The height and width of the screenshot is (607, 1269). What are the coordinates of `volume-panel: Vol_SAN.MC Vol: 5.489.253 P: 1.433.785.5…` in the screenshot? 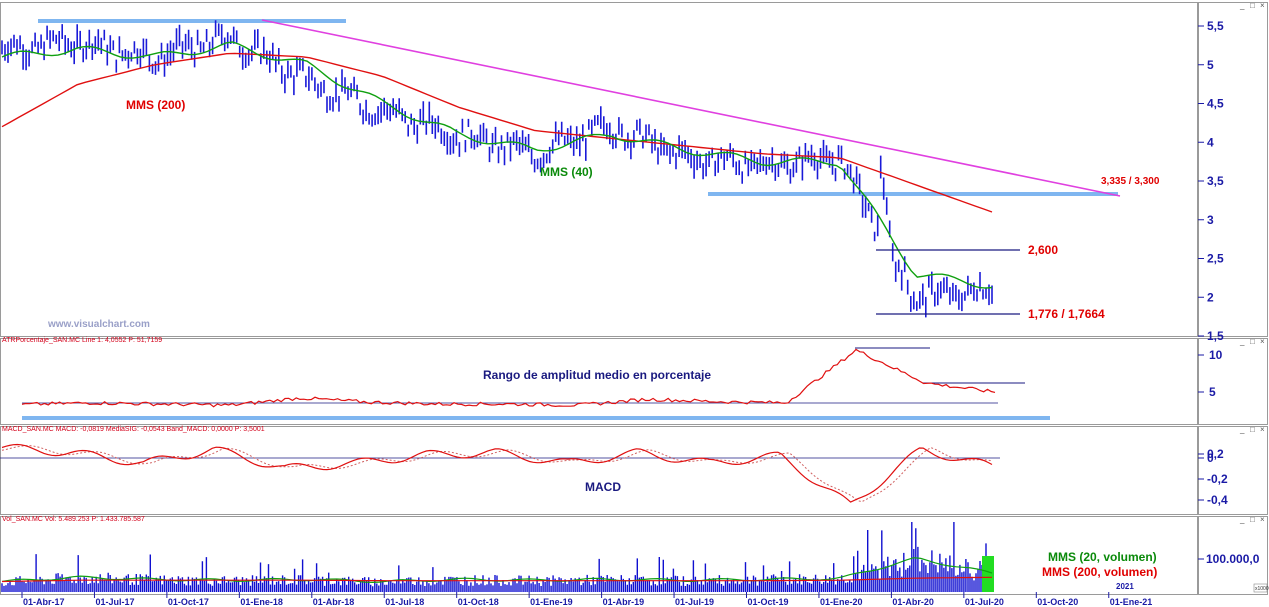 It's located at (579, 554).